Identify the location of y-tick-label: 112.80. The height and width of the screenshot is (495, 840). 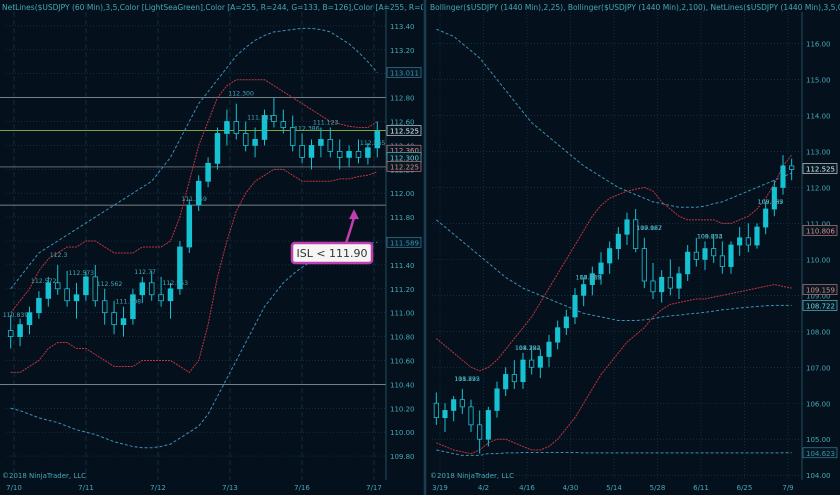
(402, 99).